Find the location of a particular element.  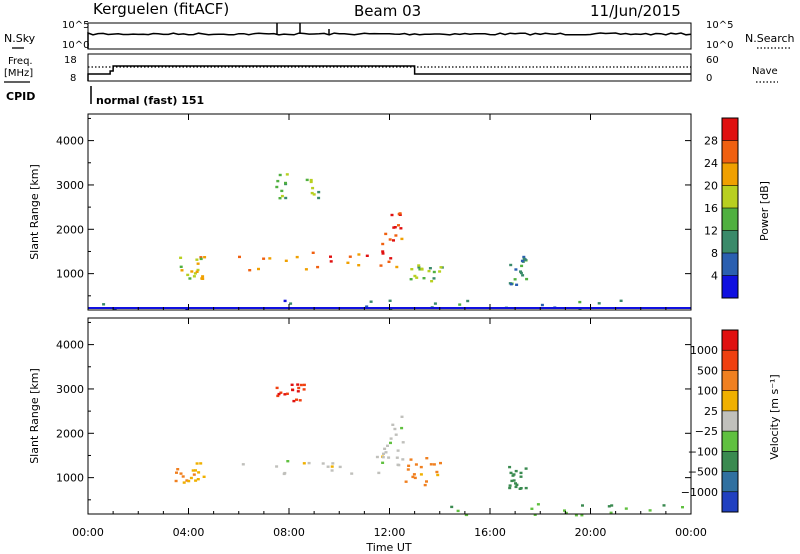

station-title: Kerguelen (fitACF) is located at coordinates (161, 9).